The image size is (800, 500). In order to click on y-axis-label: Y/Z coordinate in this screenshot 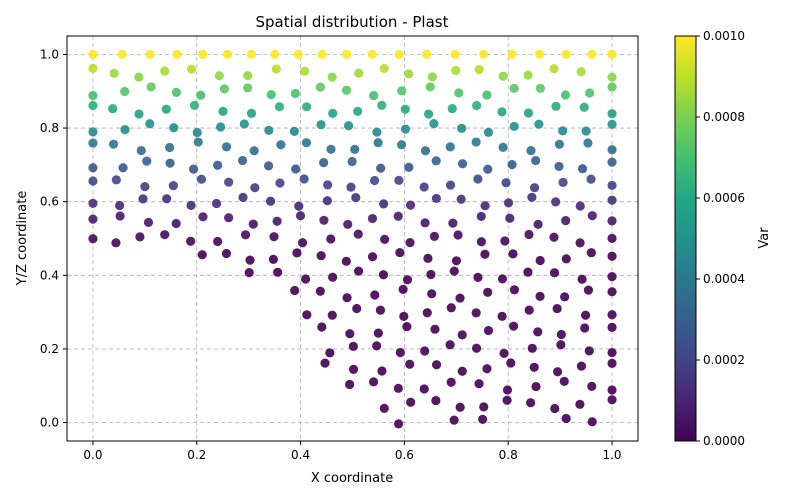, I will do `click(22, 239)`.